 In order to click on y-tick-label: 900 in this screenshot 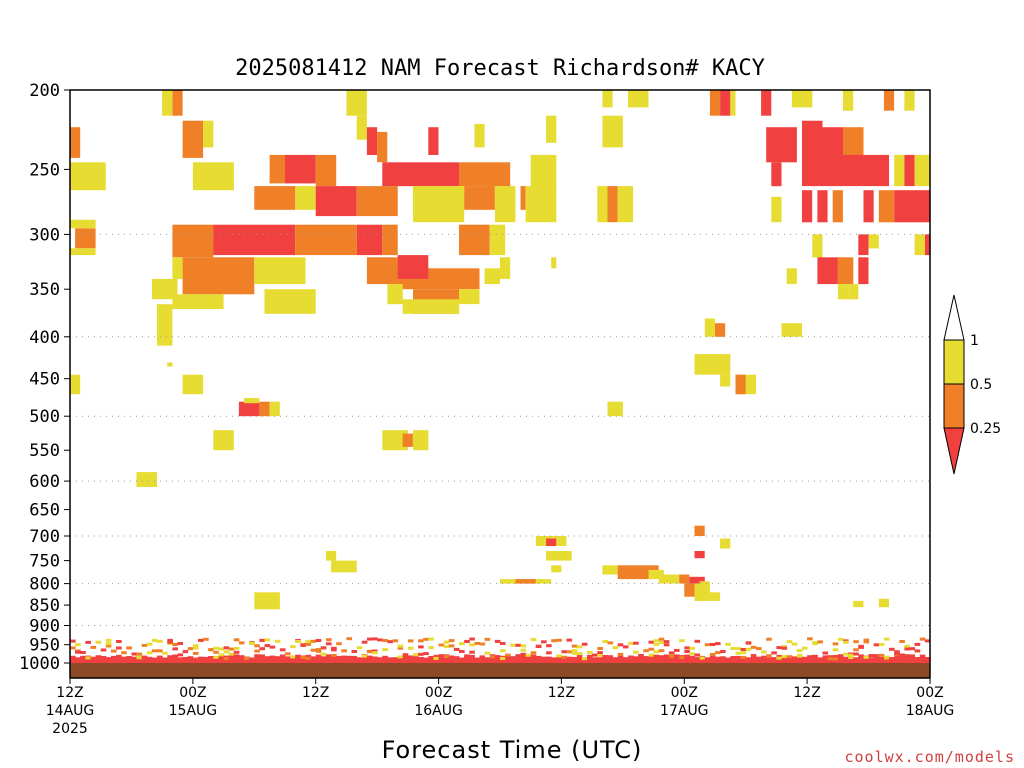, I will do `click(44, 627)`.